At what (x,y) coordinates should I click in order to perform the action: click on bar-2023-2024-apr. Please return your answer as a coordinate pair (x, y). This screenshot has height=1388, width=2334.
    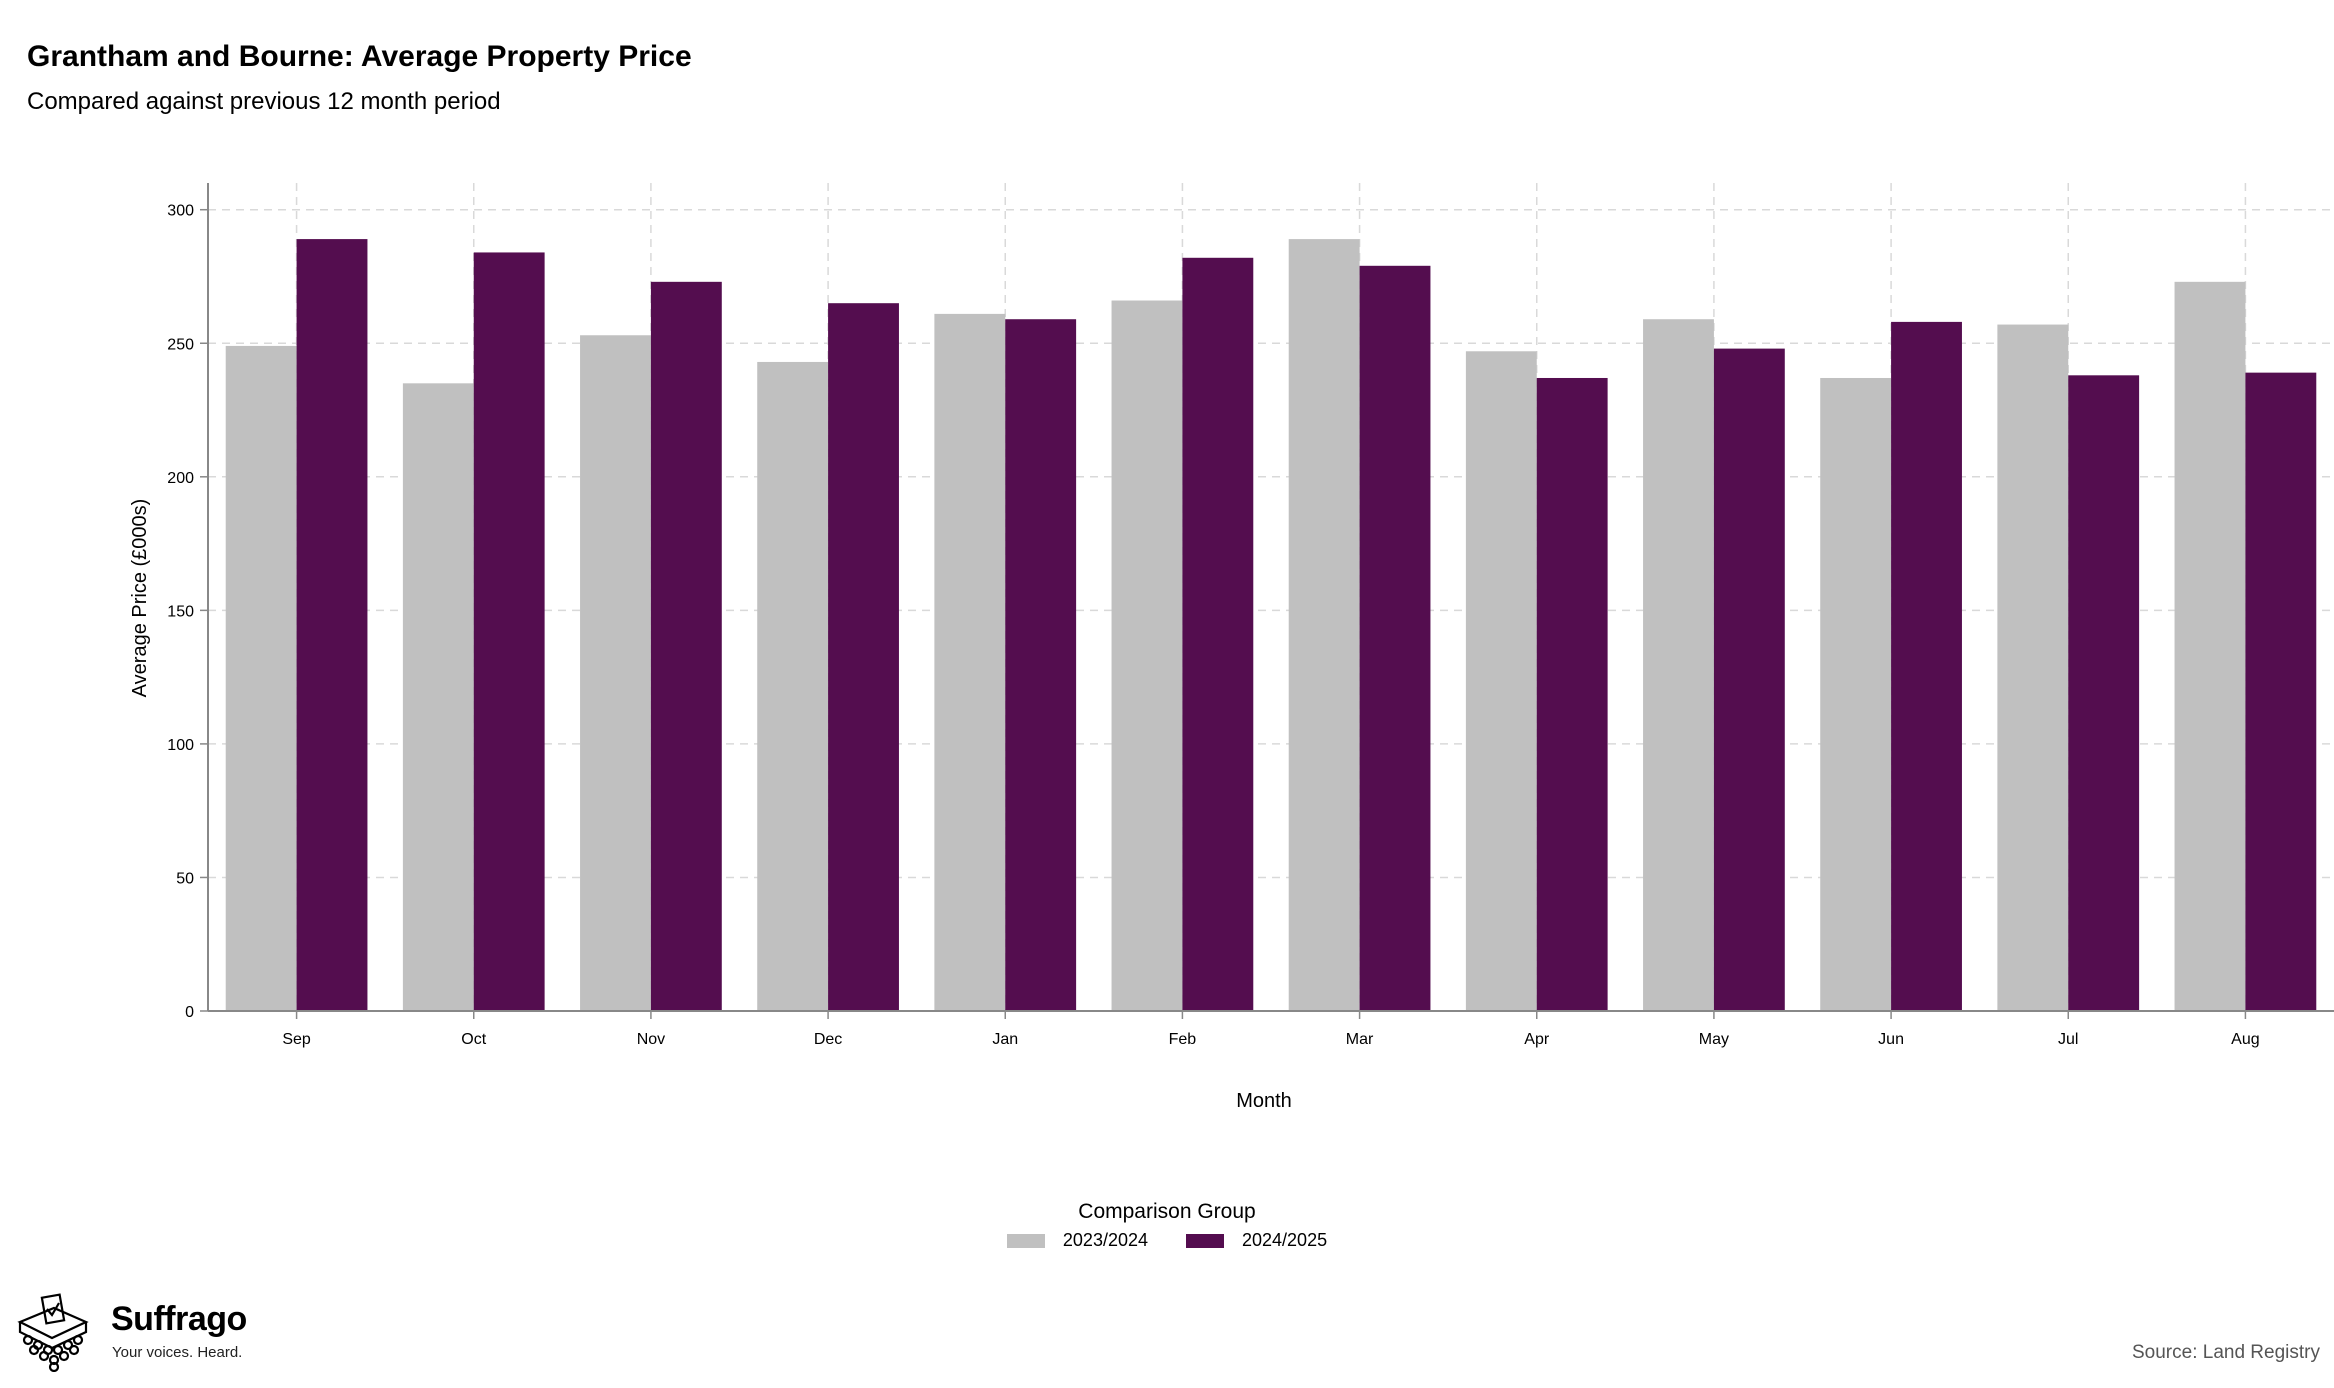
    Looking at the image, I should click on (1501, 681).